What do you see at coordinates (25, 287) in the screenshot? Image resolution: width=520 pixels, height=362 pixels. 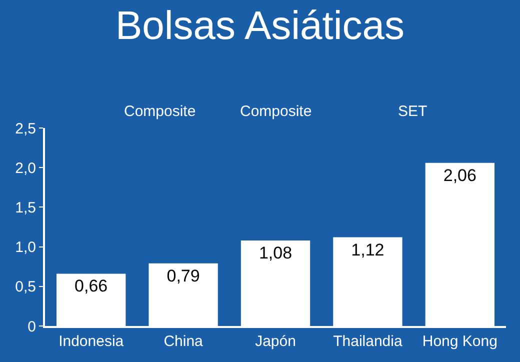 I see `y-tick-label: 0,5` at bounding box center [25, 287].